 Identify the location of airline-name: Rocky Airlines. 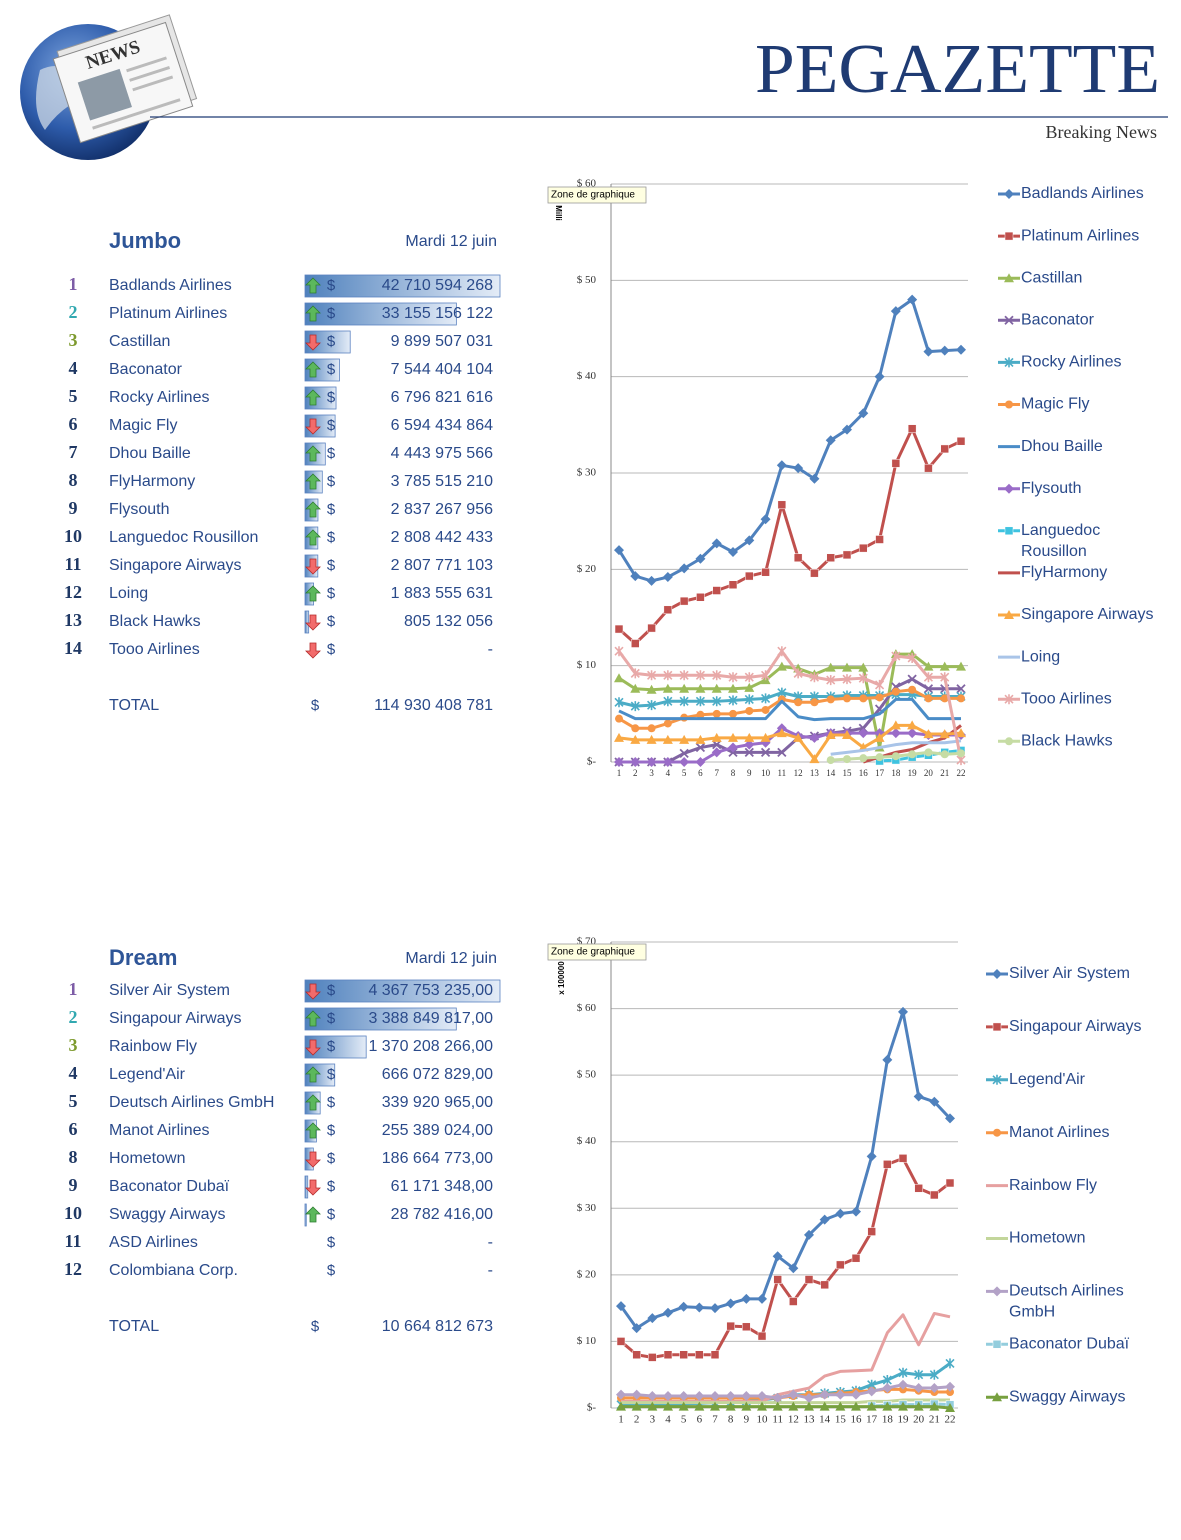
(159, 397).